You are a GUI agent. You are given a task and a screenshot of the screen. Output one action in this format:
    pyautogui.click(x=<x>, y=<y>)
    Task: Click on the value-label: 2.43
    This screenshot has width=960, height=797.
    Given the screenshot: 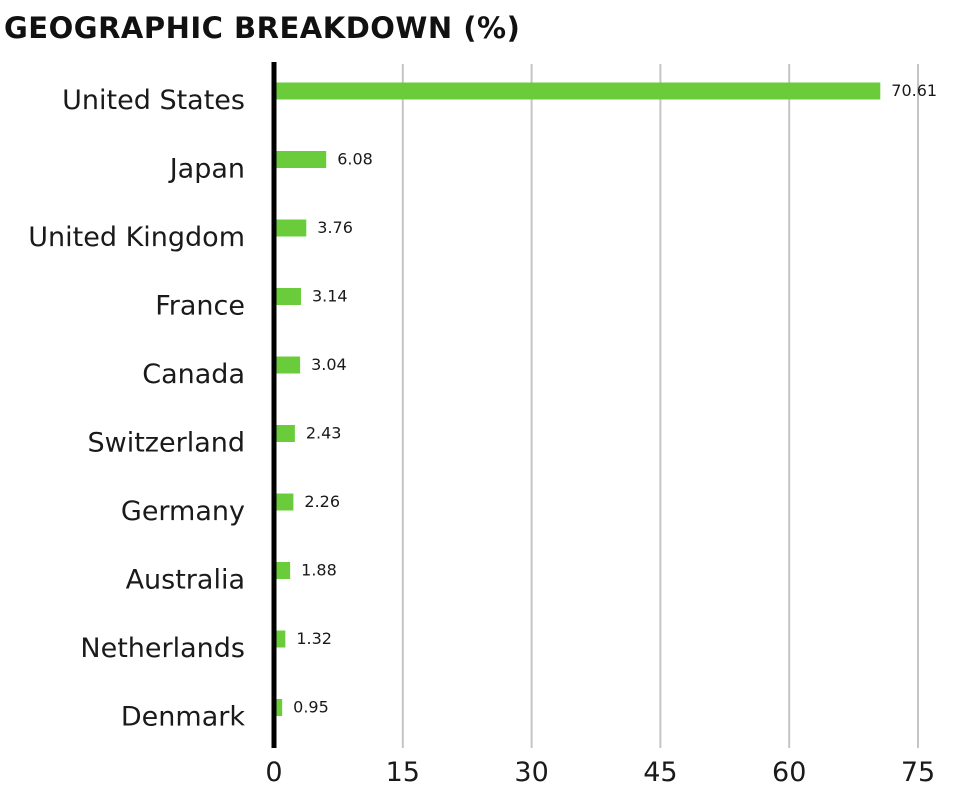 What is the action you would take?
    pyautogui.click(x=324, y=433)
    